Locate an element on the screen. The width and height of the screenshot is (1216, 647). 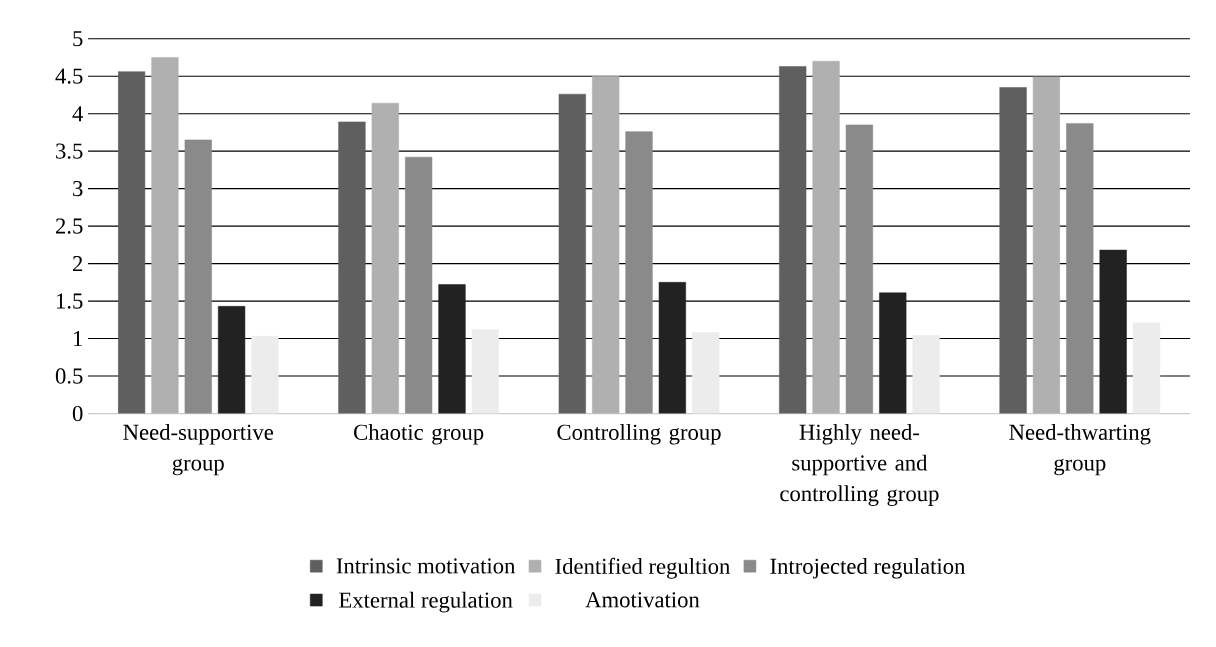
x-tick-label: Chaotic group is located at coordinates (419, 434).